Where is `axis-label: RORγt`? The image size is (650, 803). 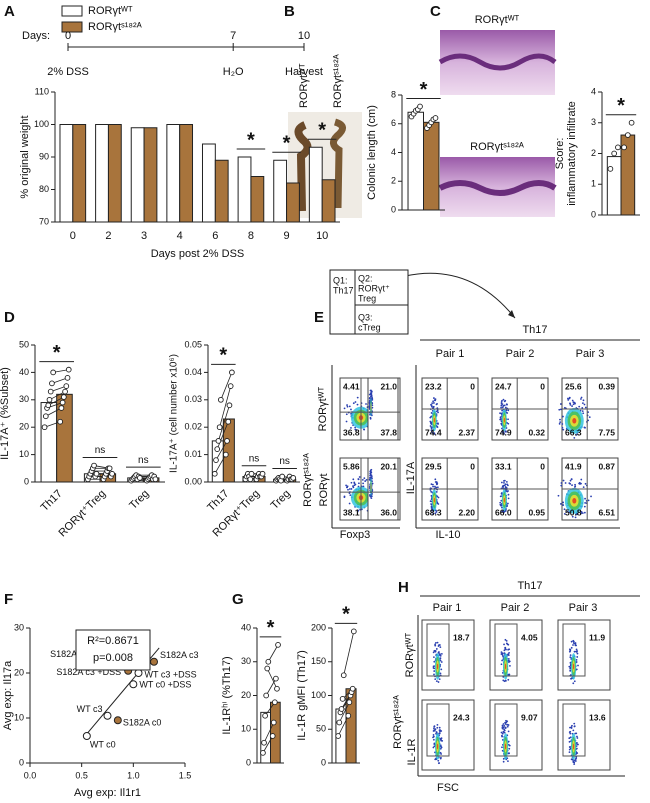
axis-label: RORγt is located at coordinates (324, 490).